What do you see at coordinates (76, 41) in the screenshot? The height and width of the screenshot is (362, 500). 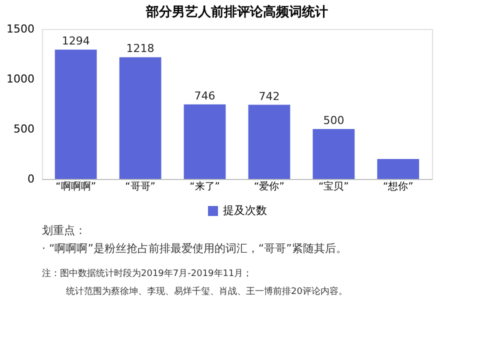 I see `text: 1294` at bounding box center [76, 41].